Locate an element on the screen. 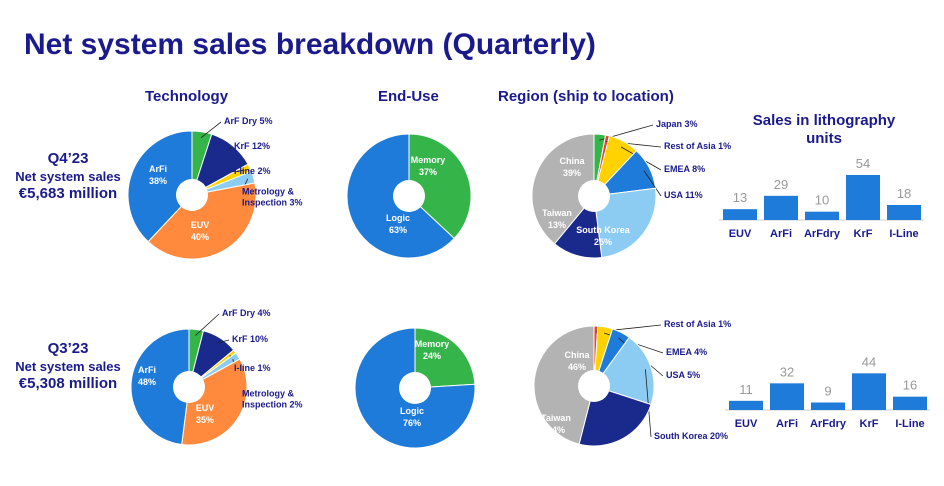 Image resolution: width=944 pixels, height=486 pixels. quarter-label: Q3’23 is located at coordinates (68, 348).